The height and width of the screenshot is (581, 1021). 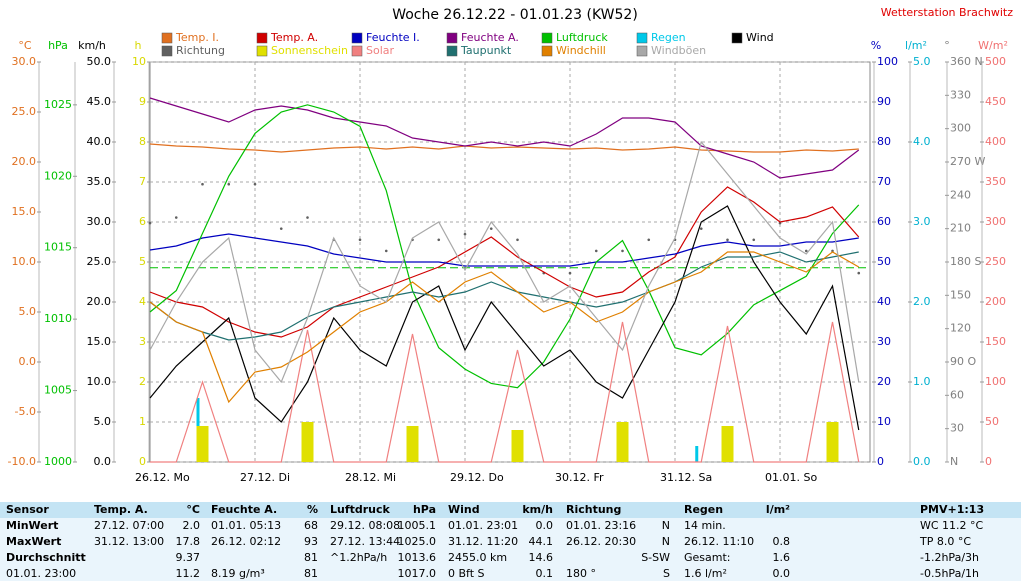 I want to click on table-cell: 11.2, so click(x=188, y=573).